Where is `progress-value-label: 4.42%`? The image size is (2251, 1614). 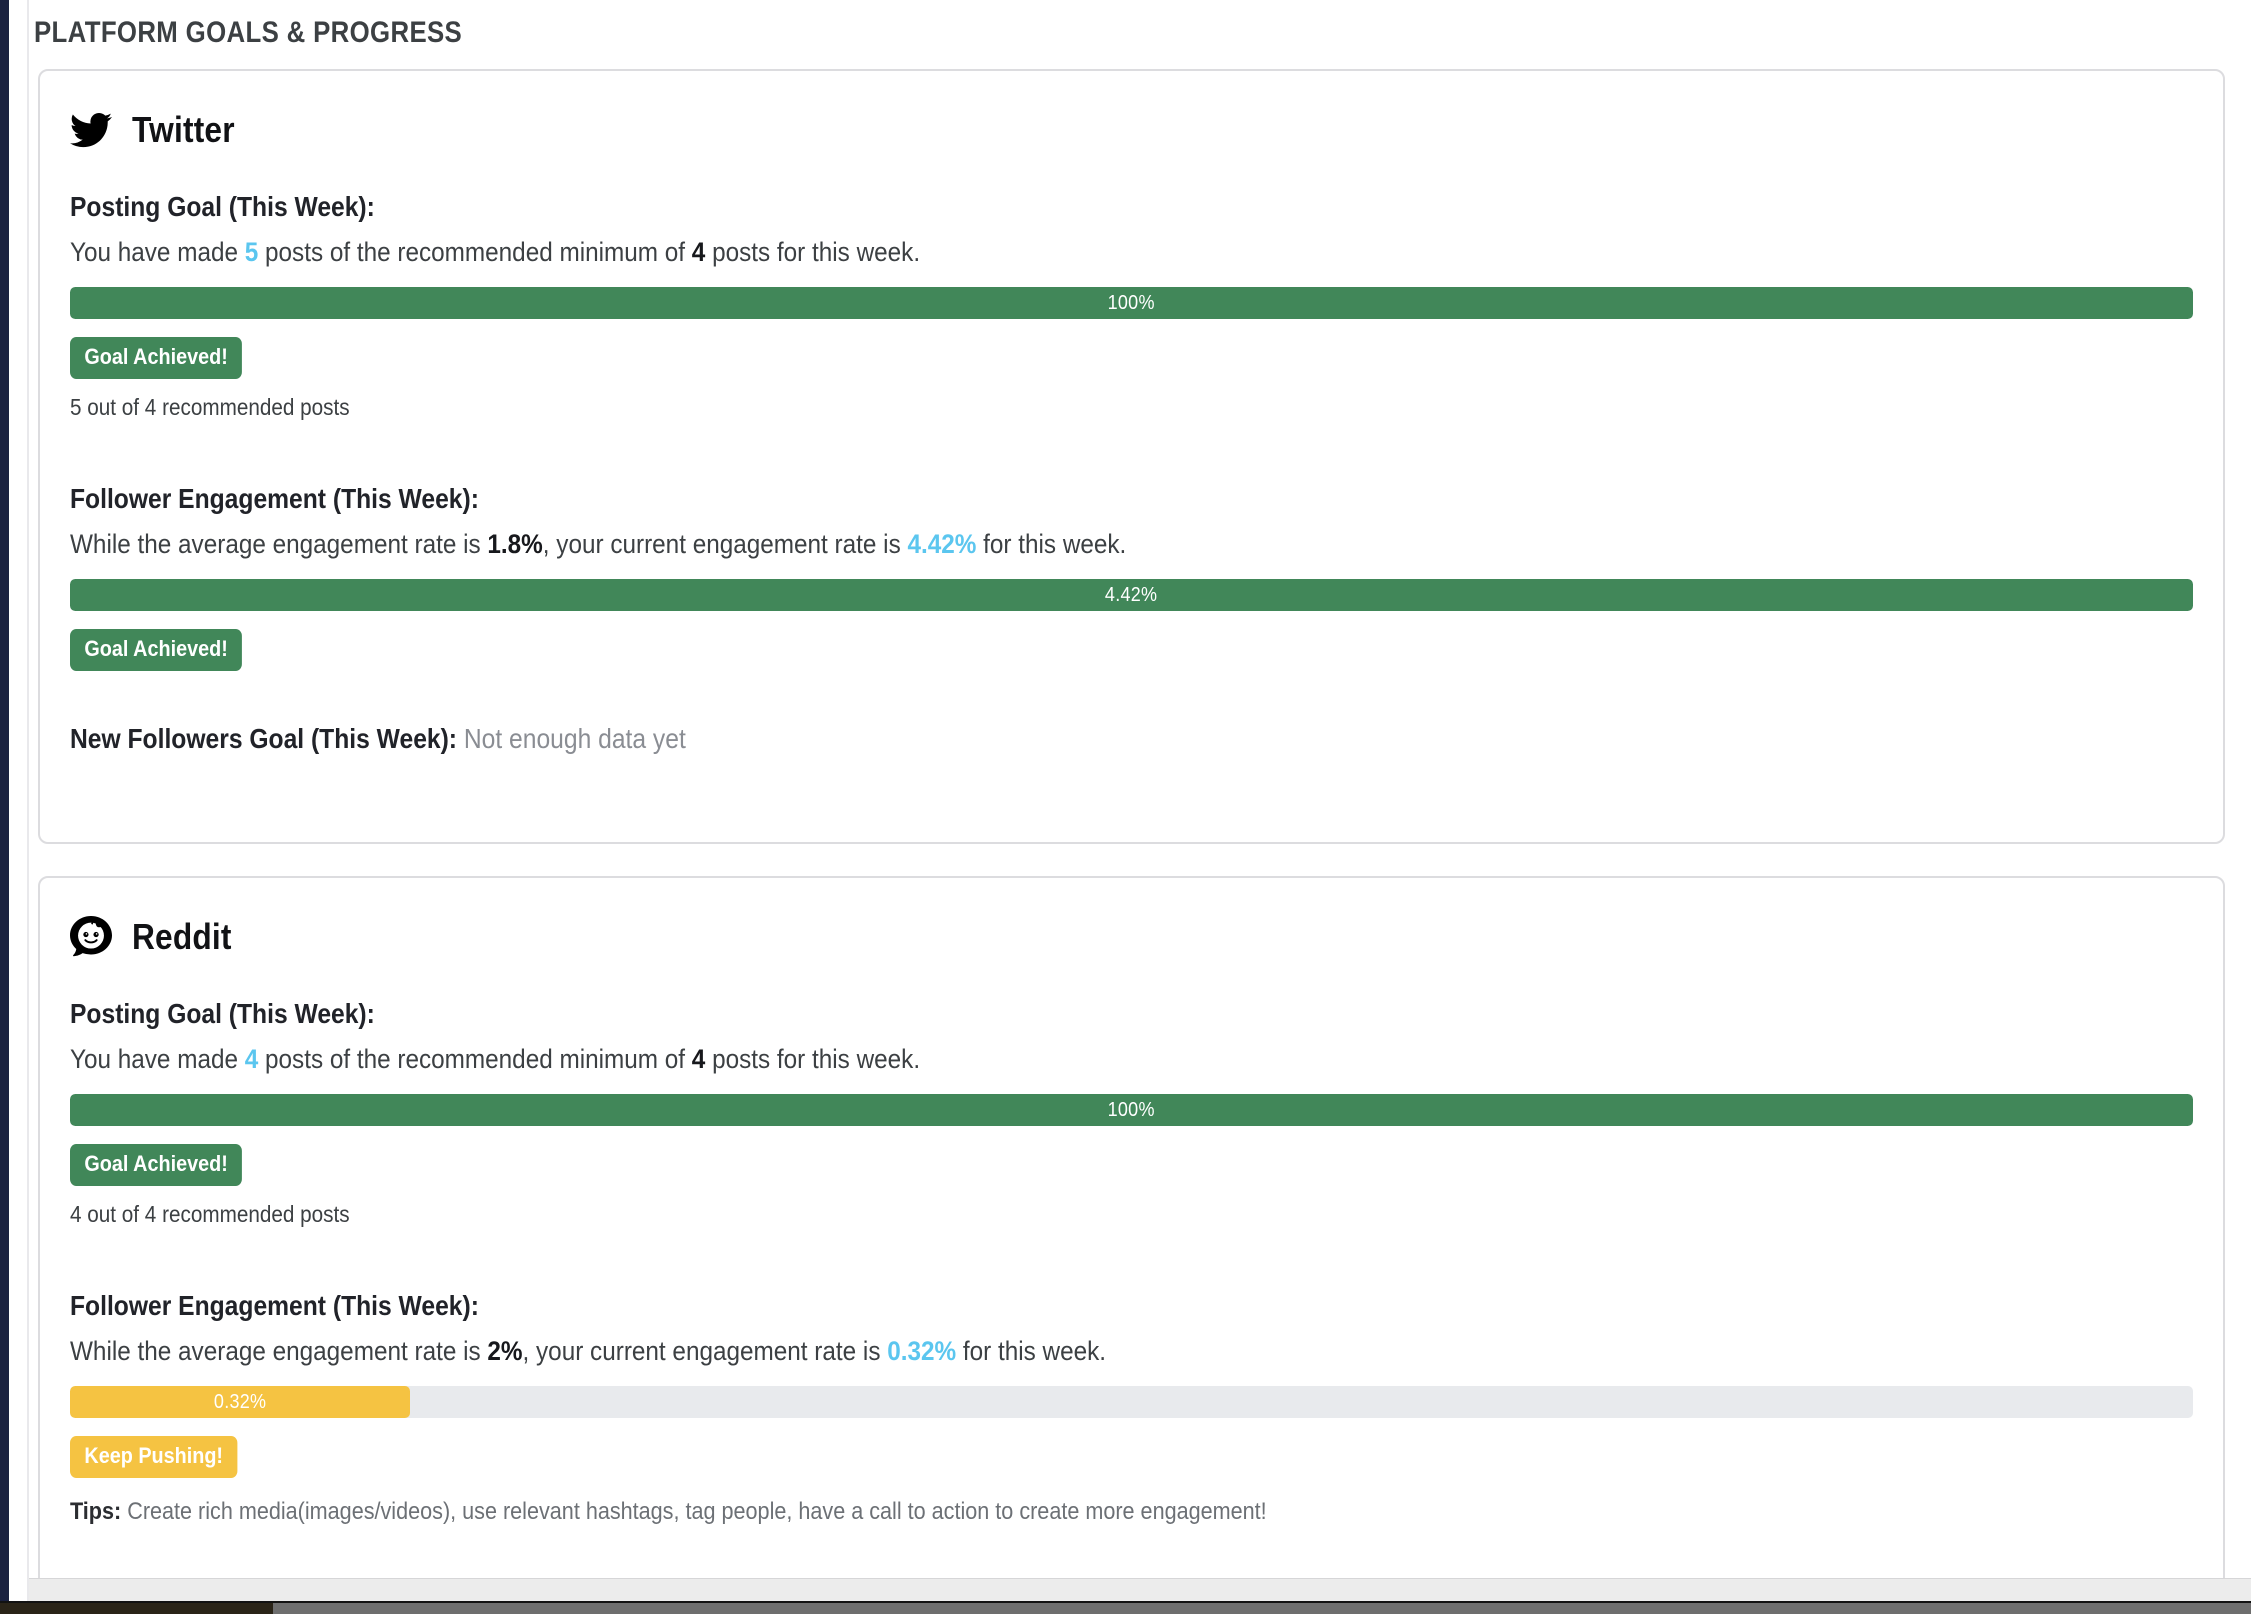 progress-value-label: 4.42% is located at coordinates (1131, 594).